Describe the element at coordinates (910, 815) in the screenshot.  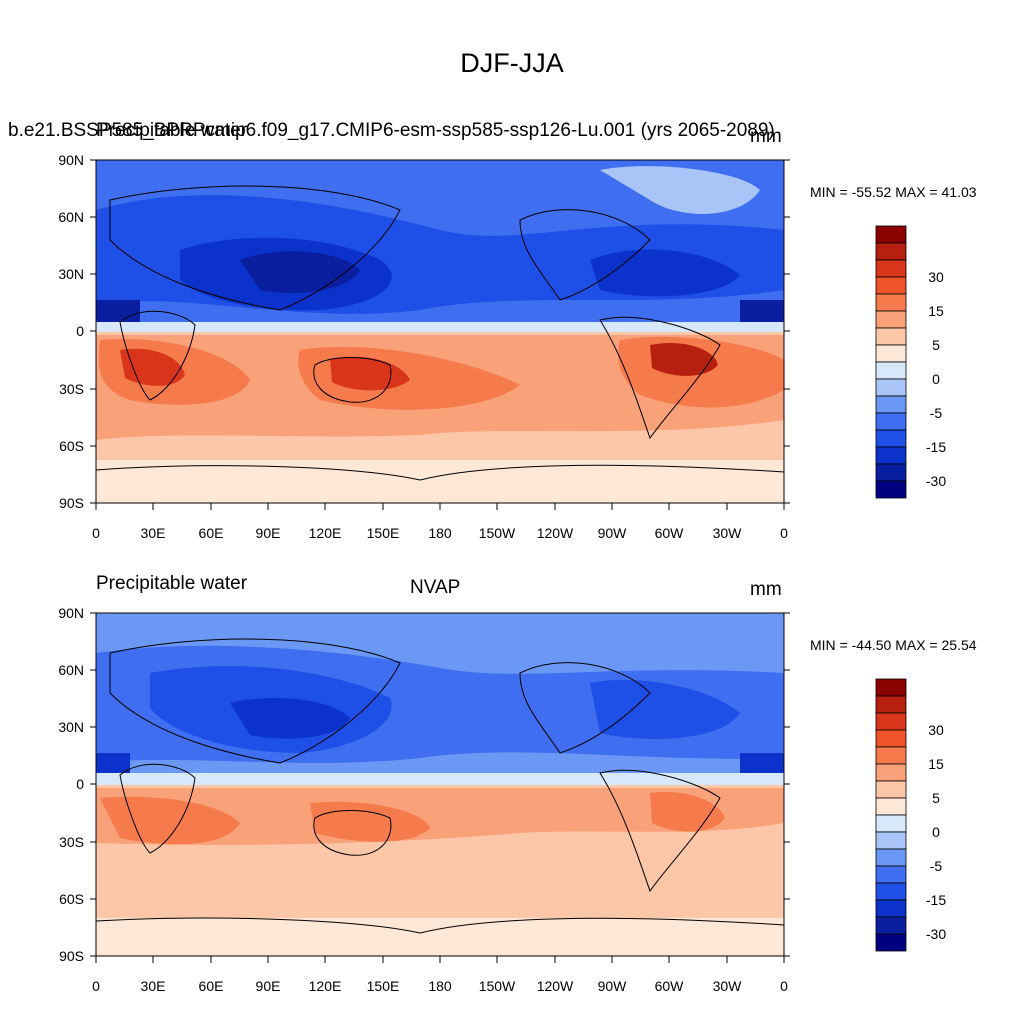
I see `panel2-colorbar: 30 15 5 0 -5 -15 -30` at that location.